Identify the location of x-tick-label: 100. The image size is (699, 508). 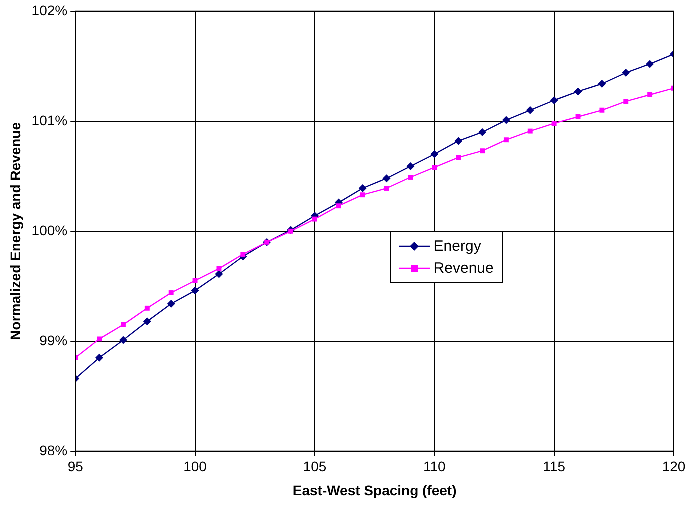
(196, 466).